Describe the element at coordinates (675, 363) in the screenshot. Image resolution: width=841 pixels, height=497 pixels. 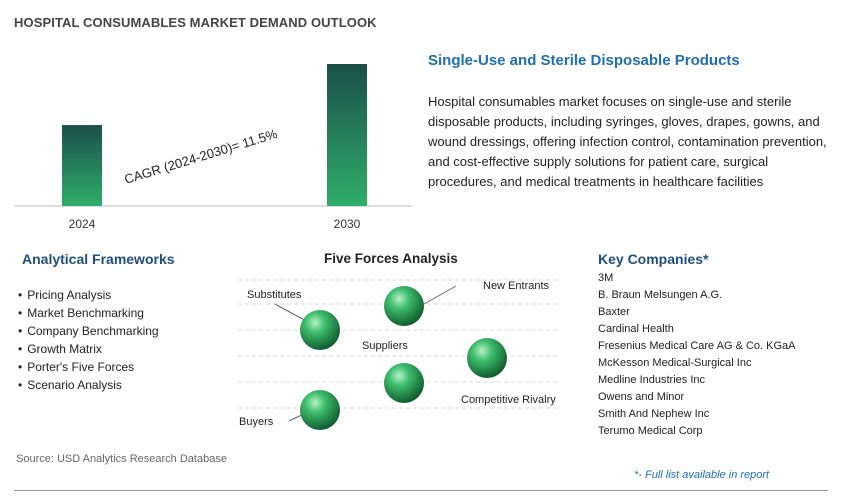
I see `company-item: McKesson Medical-Surgical Inc` at that location.